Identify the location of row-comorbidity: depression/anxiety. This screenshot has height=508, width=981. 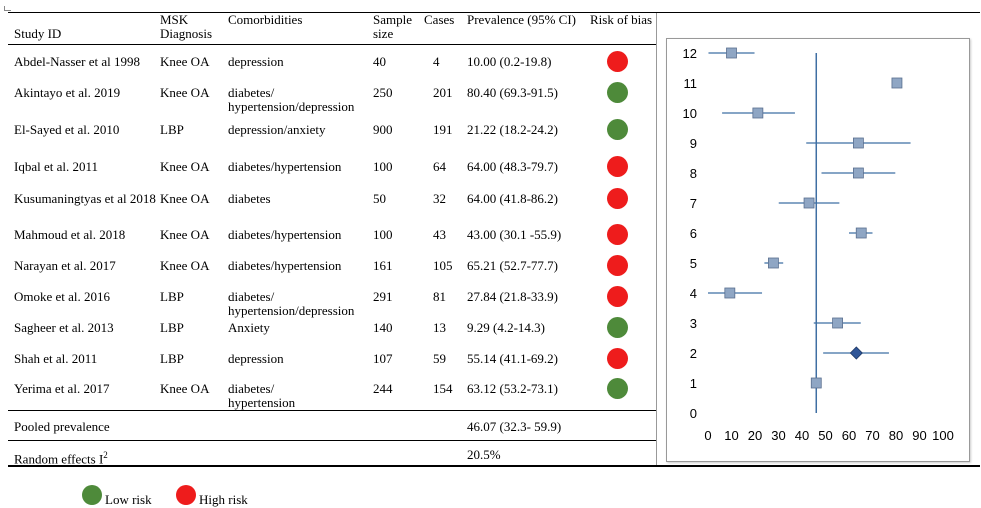
(277, 129).